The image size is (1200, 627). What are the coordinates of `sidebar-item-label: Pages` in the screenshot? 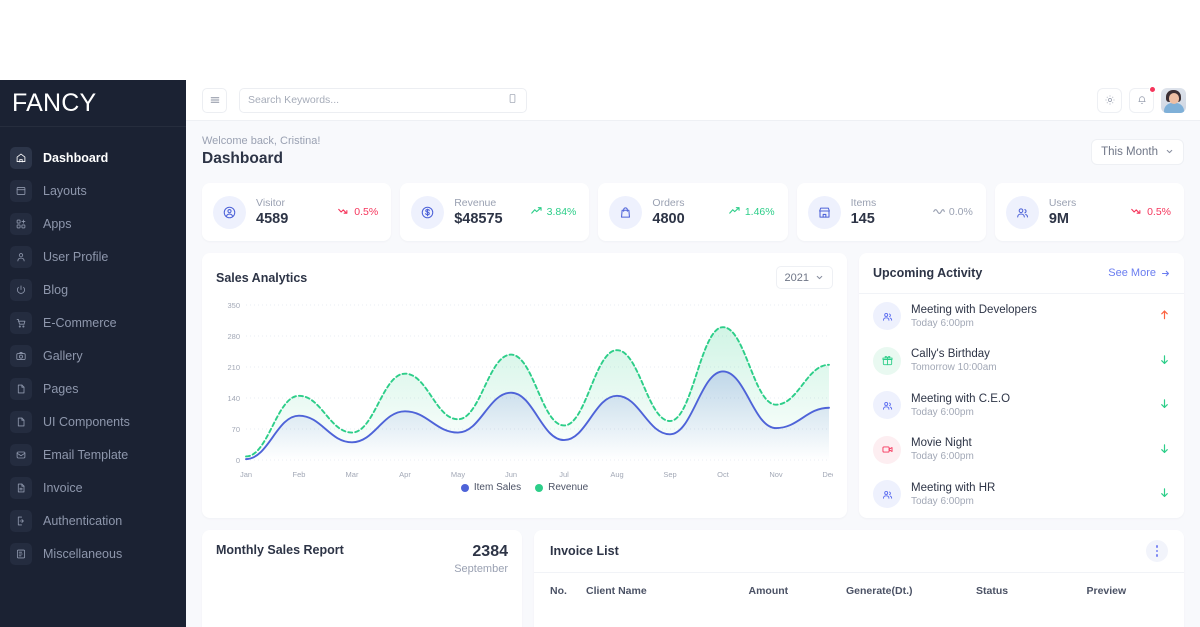 It's located at (61, 388).